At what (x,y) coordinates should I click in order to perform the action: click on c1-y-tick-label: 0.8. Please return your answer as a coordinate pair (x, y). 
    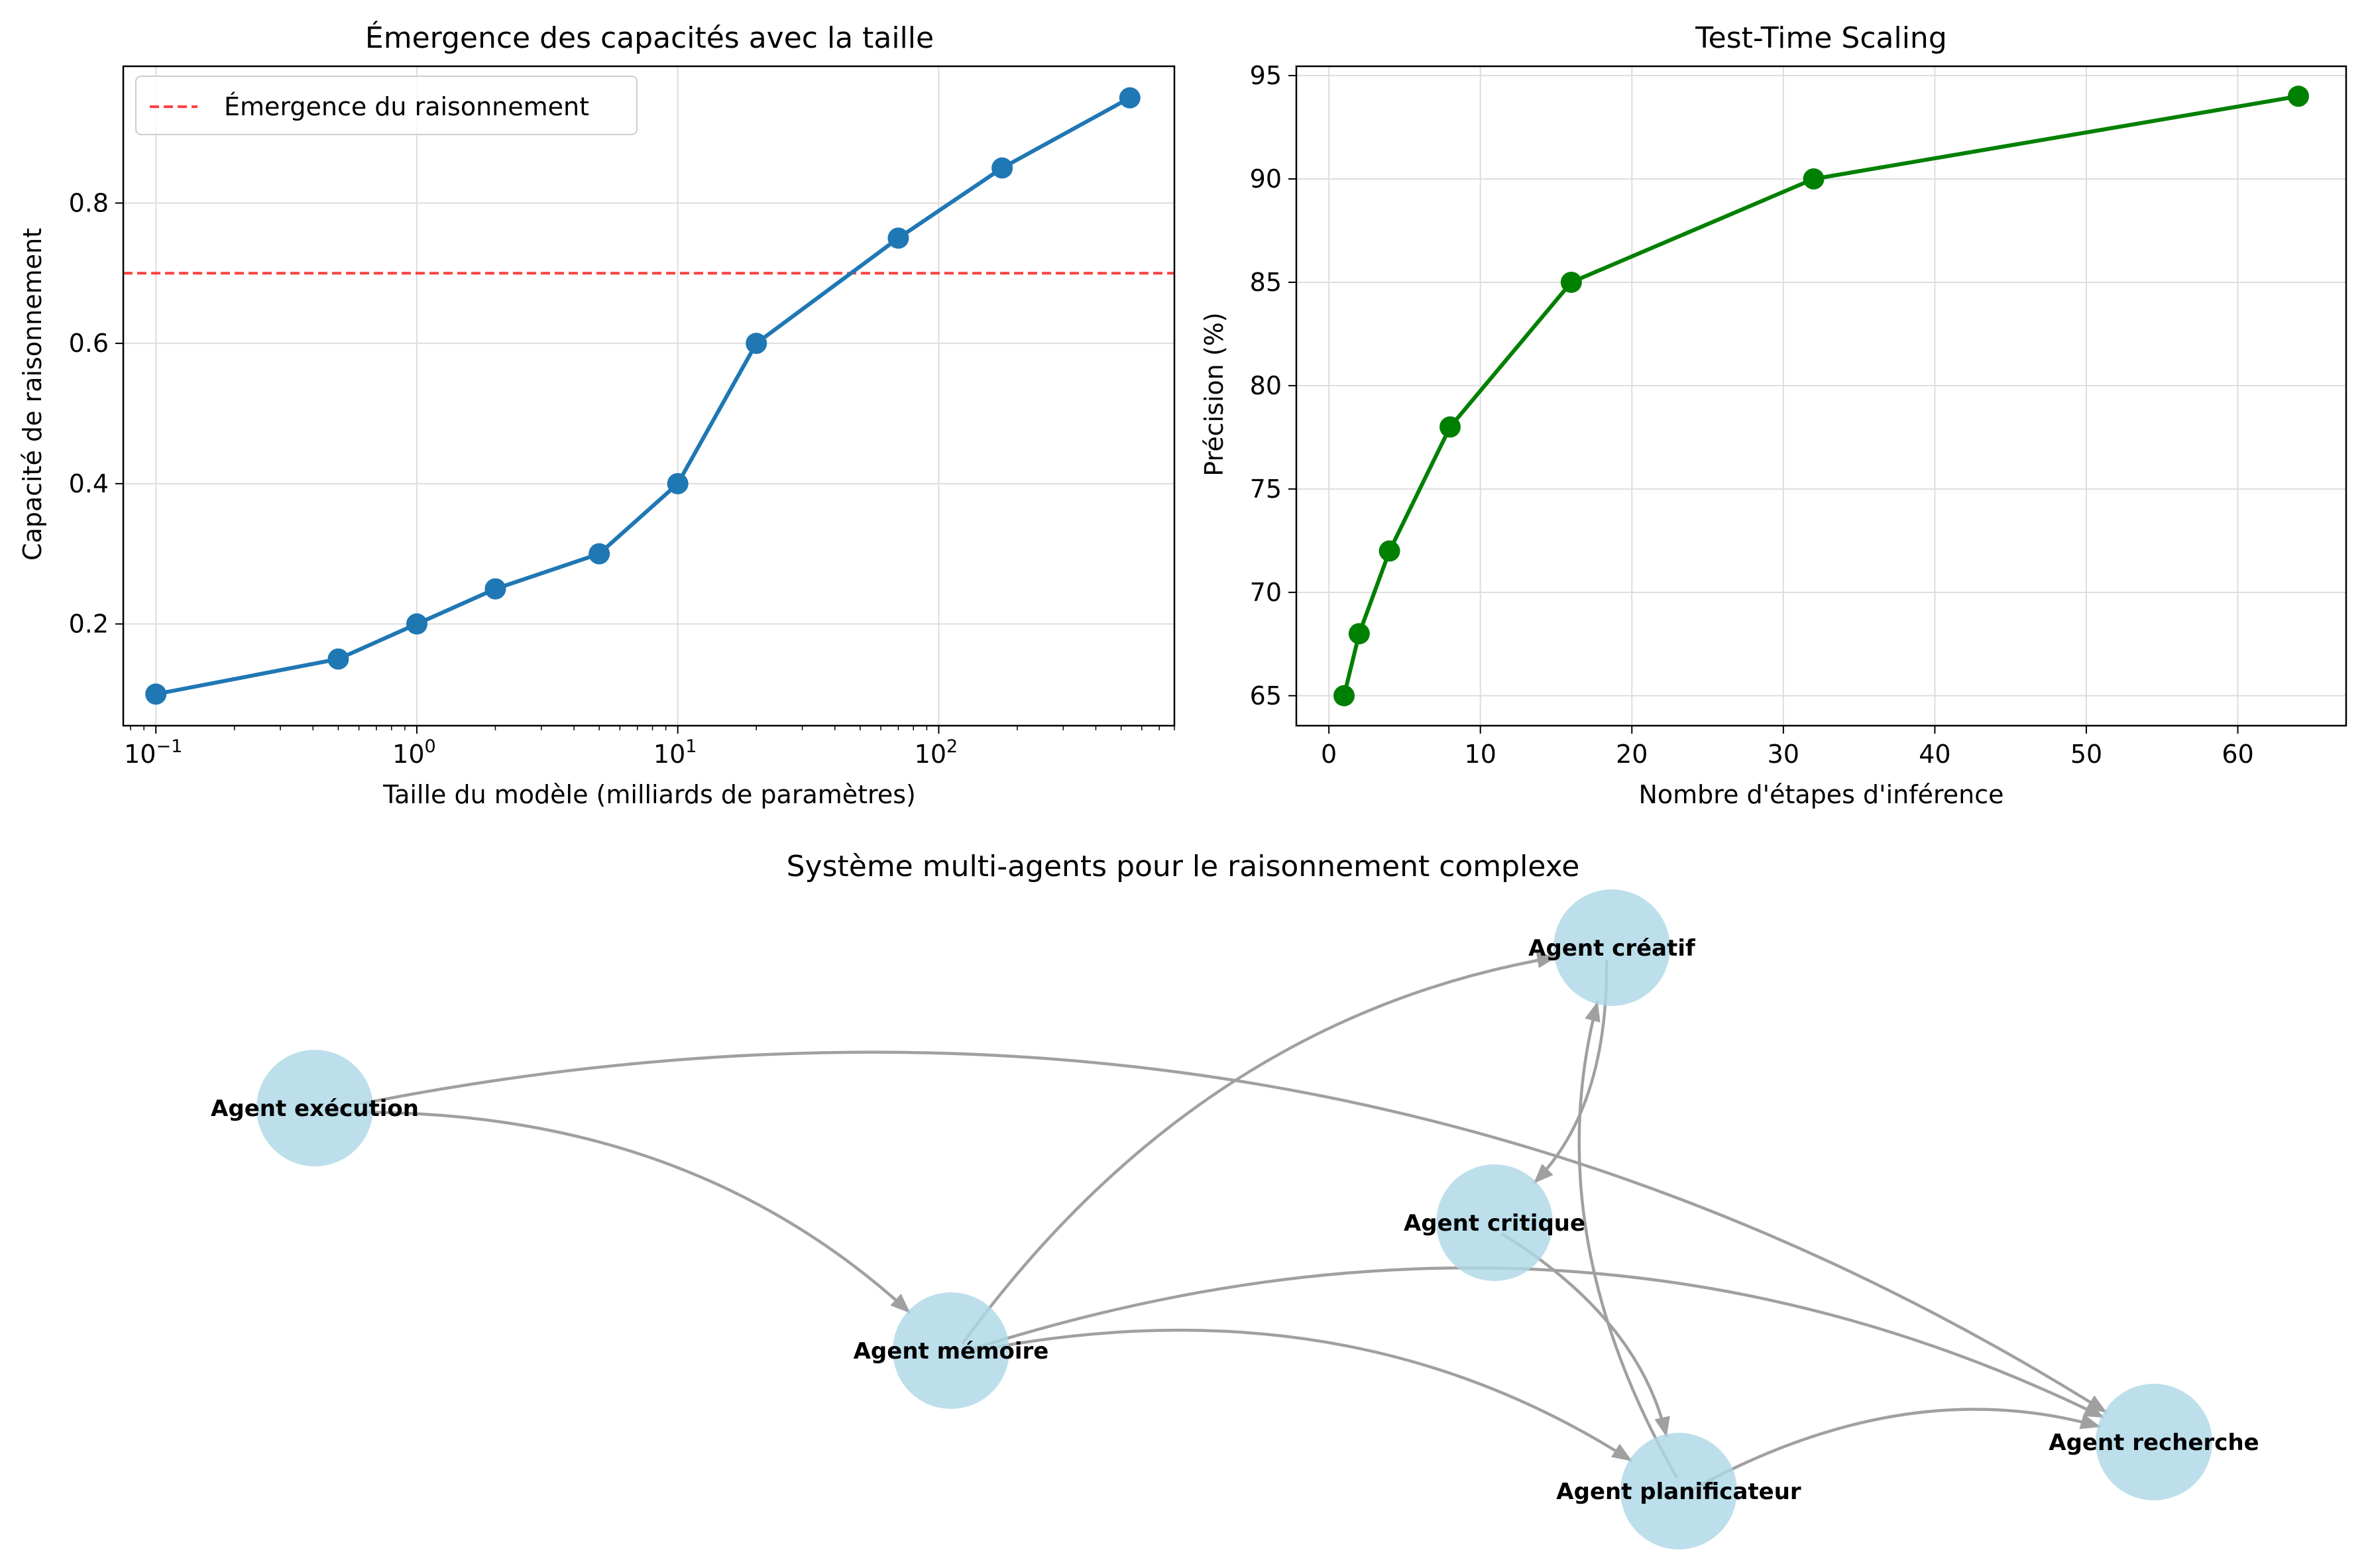
    Looking at the image, I should click on (89, 203).